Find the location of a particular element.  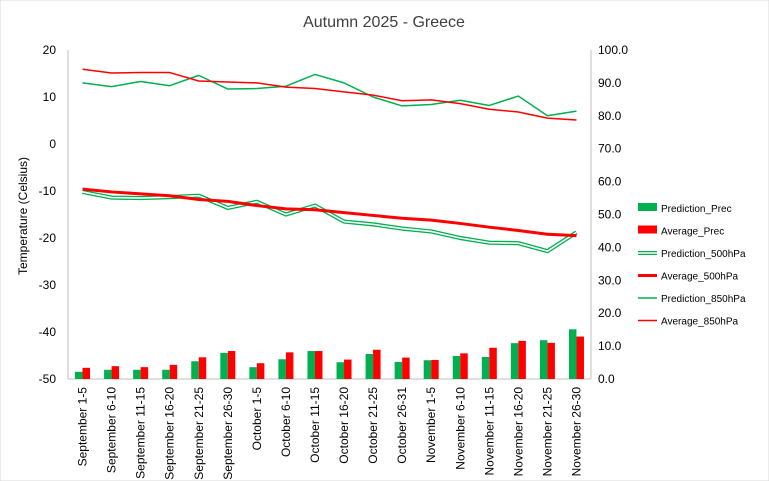

x-category-label: September 11-15 is located at coordinates (141, 433).